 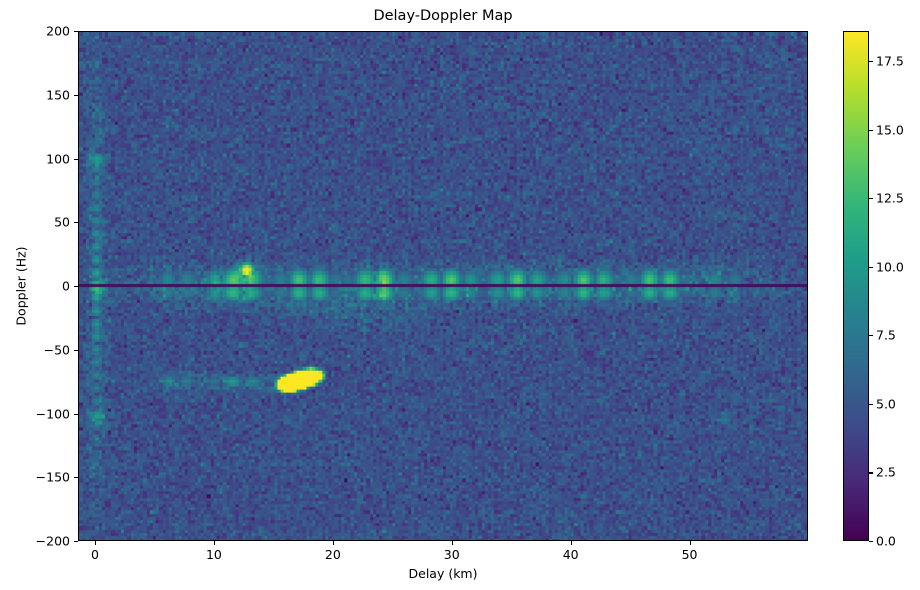 I want to click on x-axis-label: Delay (km), so click(x=443, y=573).